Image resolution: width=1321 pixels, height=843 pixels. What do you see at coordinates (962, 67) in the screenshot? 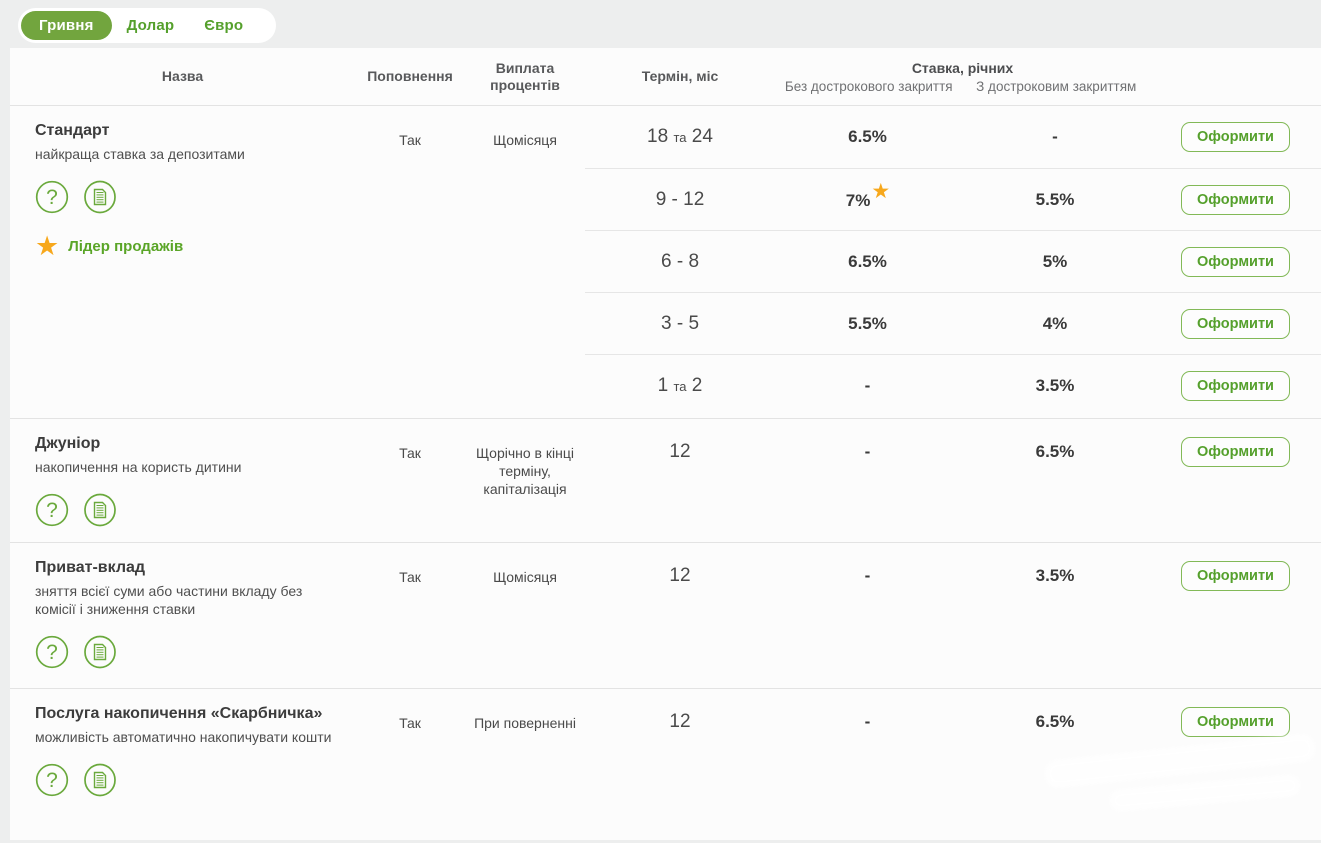
I see `header-rate-title: Ставка, річних` at bounding box center [962, 67].